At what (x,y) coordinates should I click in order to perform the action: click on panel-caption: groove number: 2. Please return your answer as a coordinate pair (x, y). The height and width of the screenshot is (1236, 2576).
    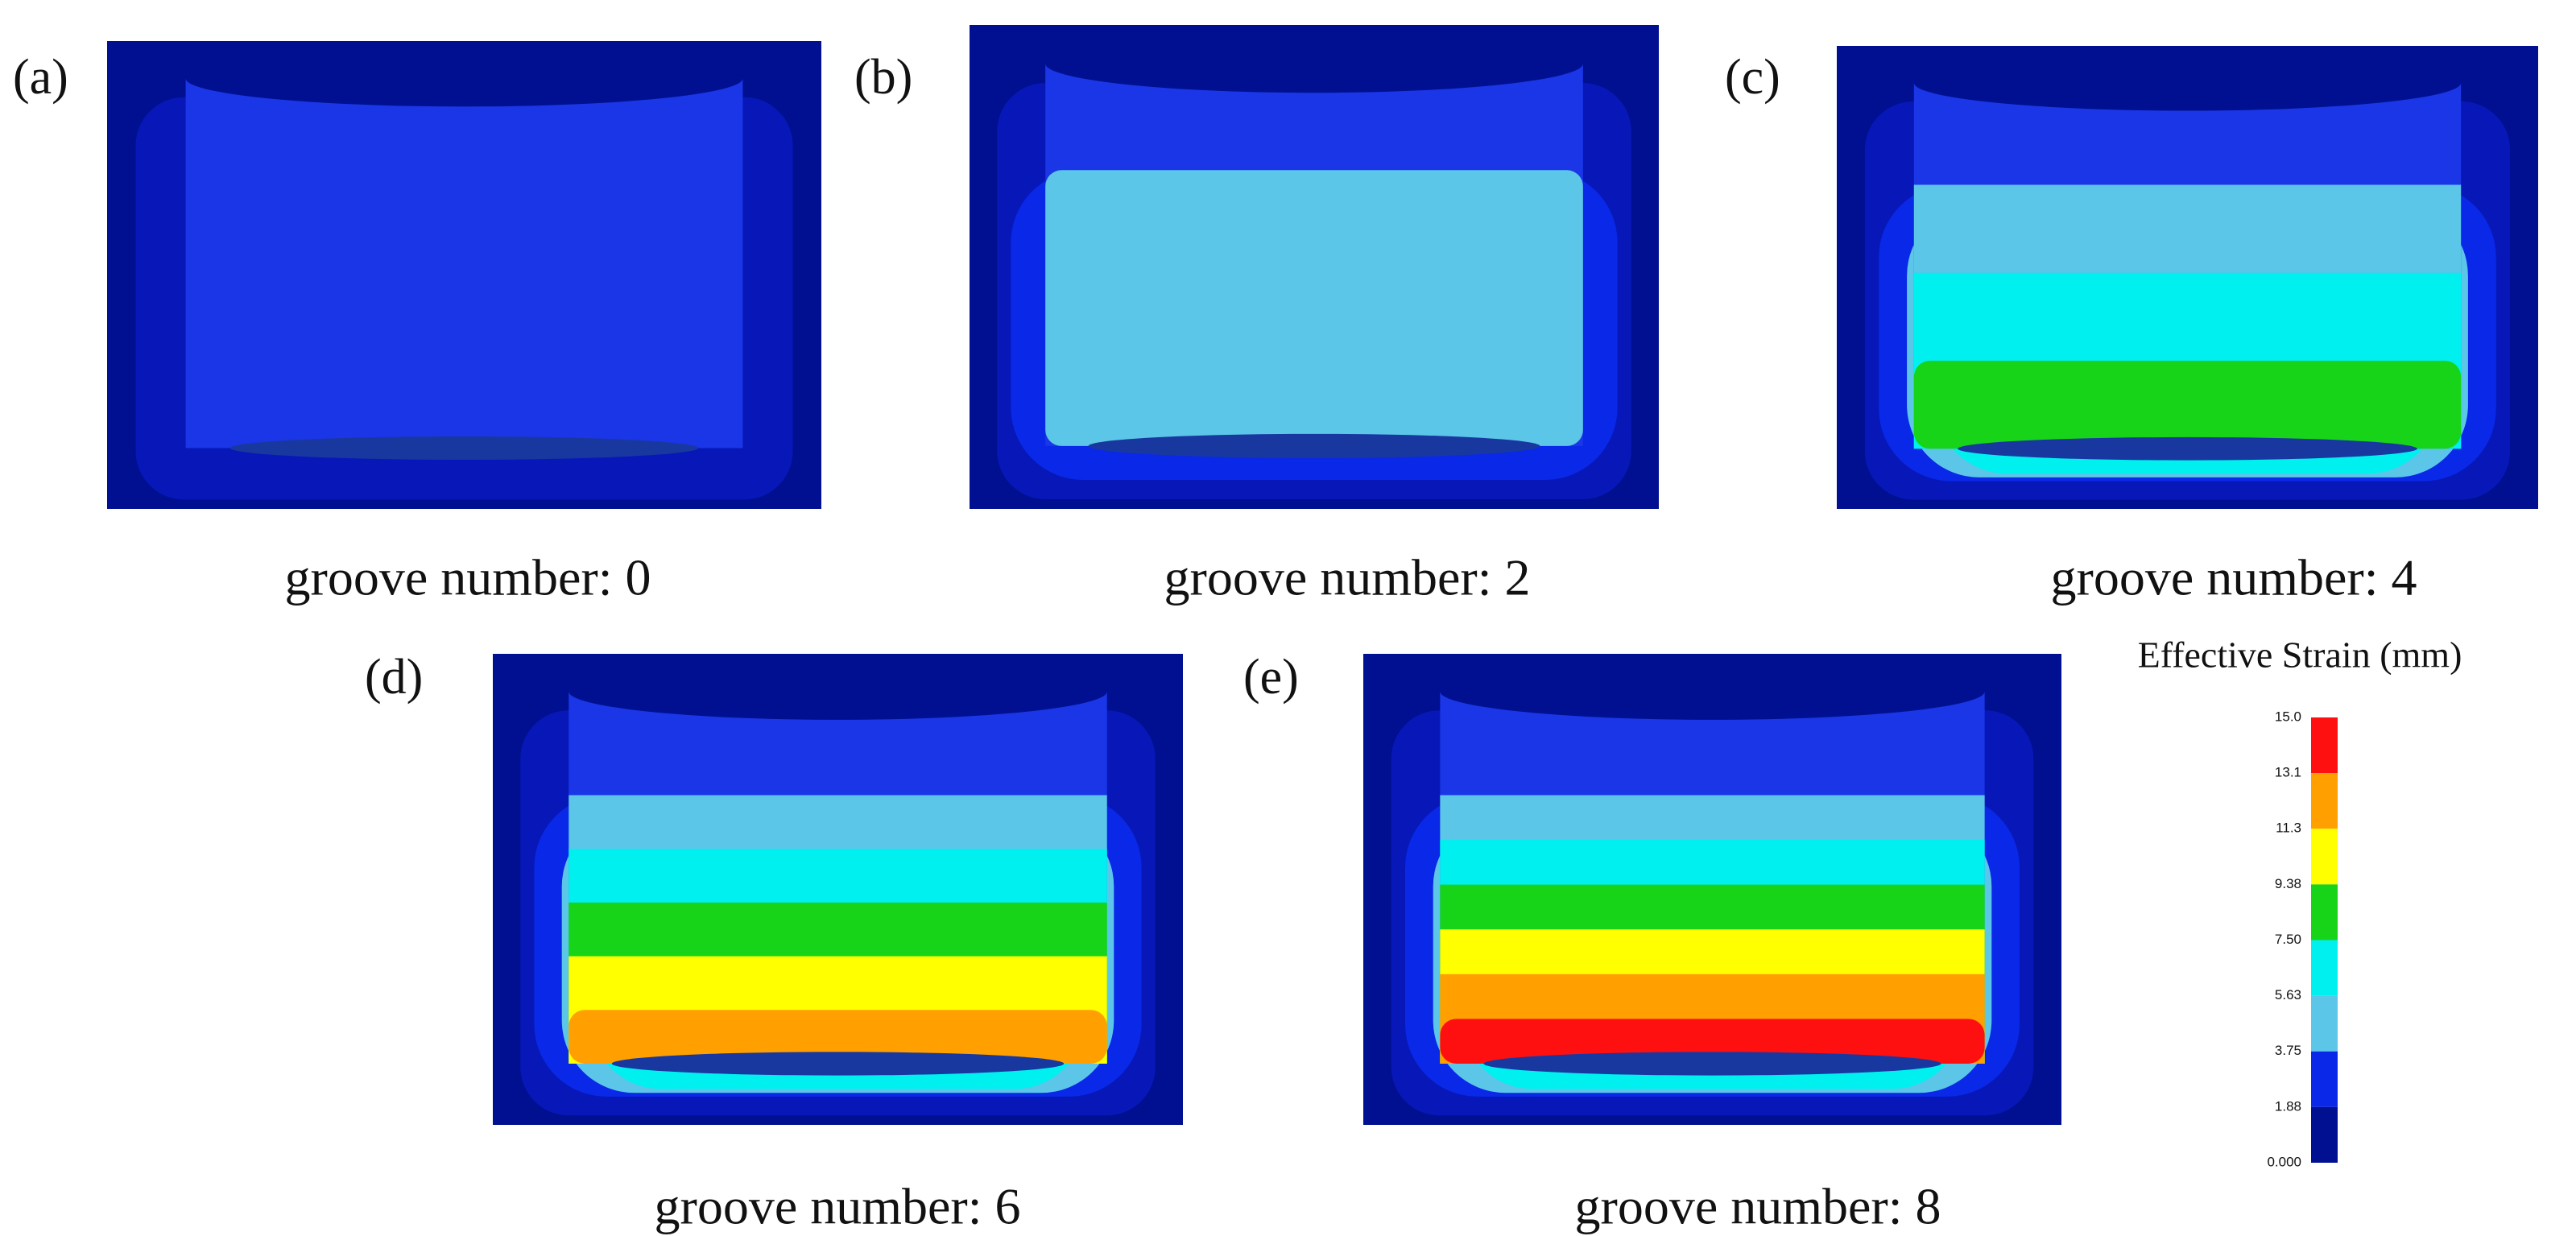
    Looking at the image, I should click on (1348, 577).